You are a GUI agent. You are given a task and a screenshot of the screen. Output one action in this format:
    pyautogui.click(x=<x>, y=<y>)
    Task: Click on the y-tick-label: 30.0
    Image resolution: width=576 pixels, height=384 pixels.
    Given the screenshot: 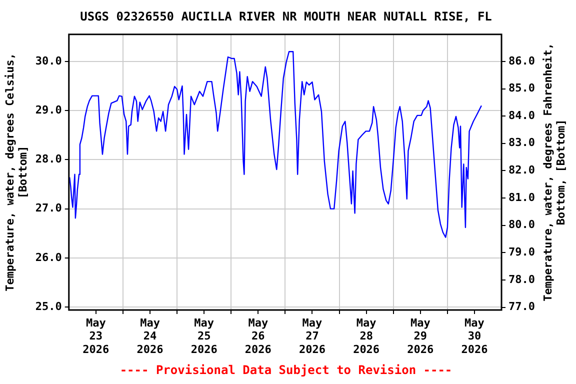 What is the action you would take?
    pyautogui.click(x=48, y=61)
    